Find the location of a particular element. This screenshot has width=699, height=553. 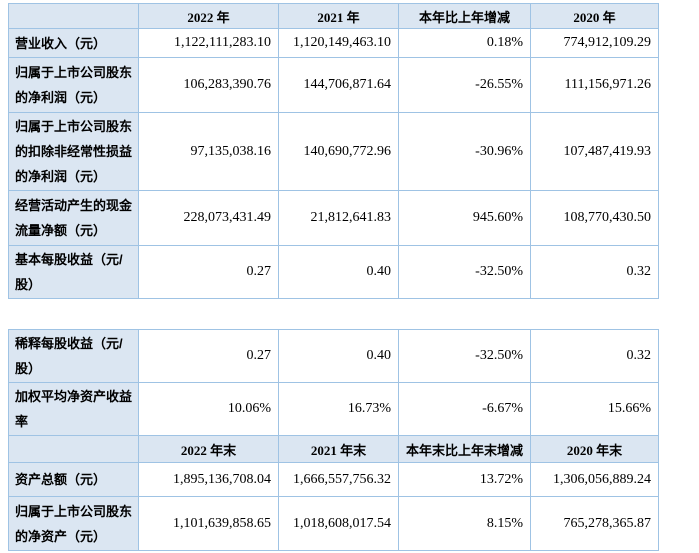

row-label: 资产总额（元） is located at coordinates (73, 479).